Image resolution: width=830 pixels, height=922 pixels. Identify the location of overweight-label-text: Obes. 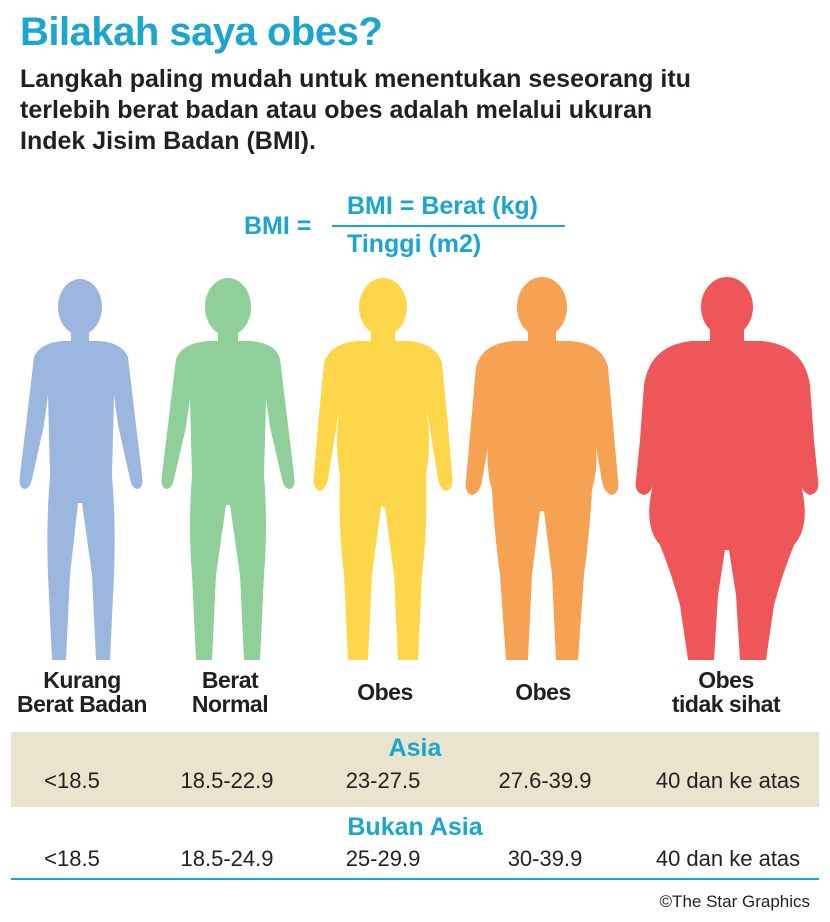
(385, 692).